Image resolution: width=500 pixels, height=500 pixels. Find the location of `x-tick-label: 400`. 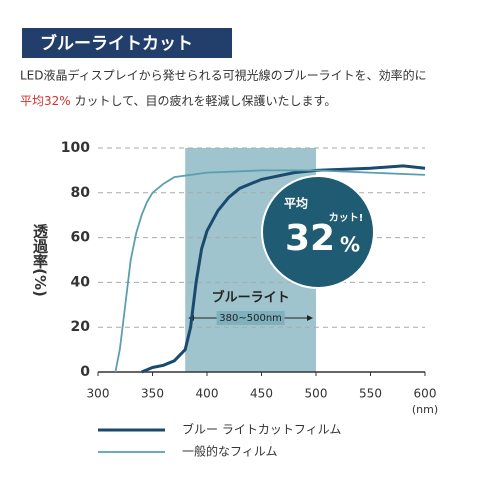

x-tick-label: 400 is located at coordinates (207, 394).